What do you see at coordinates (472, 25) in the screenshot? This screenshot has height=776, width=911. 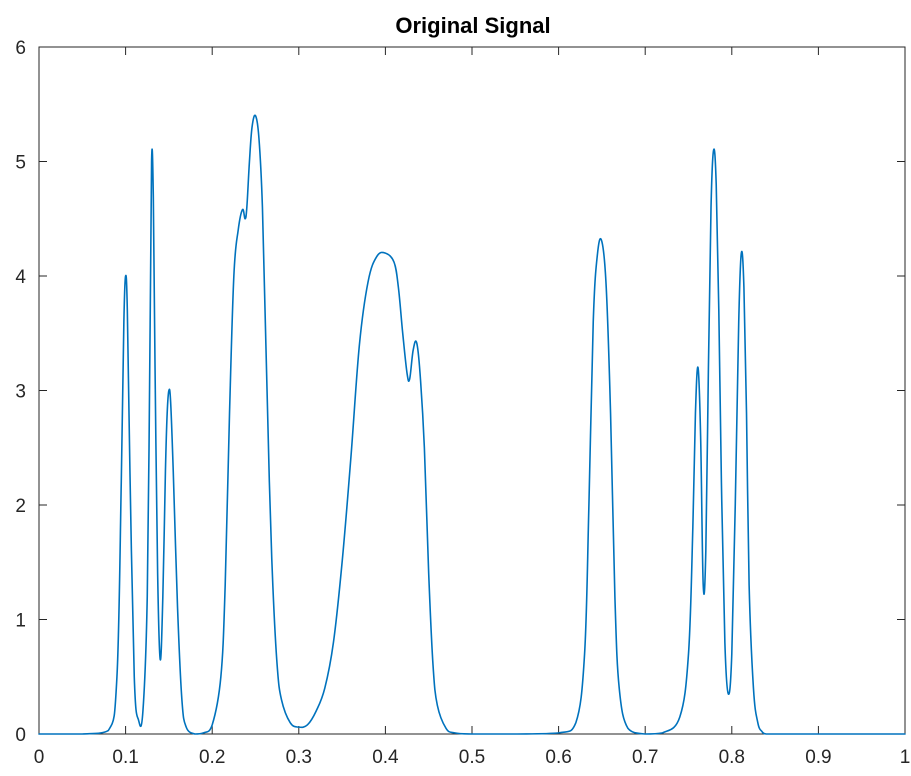 I see `chart-title: Original Signal` at bounding box center [472, 25].